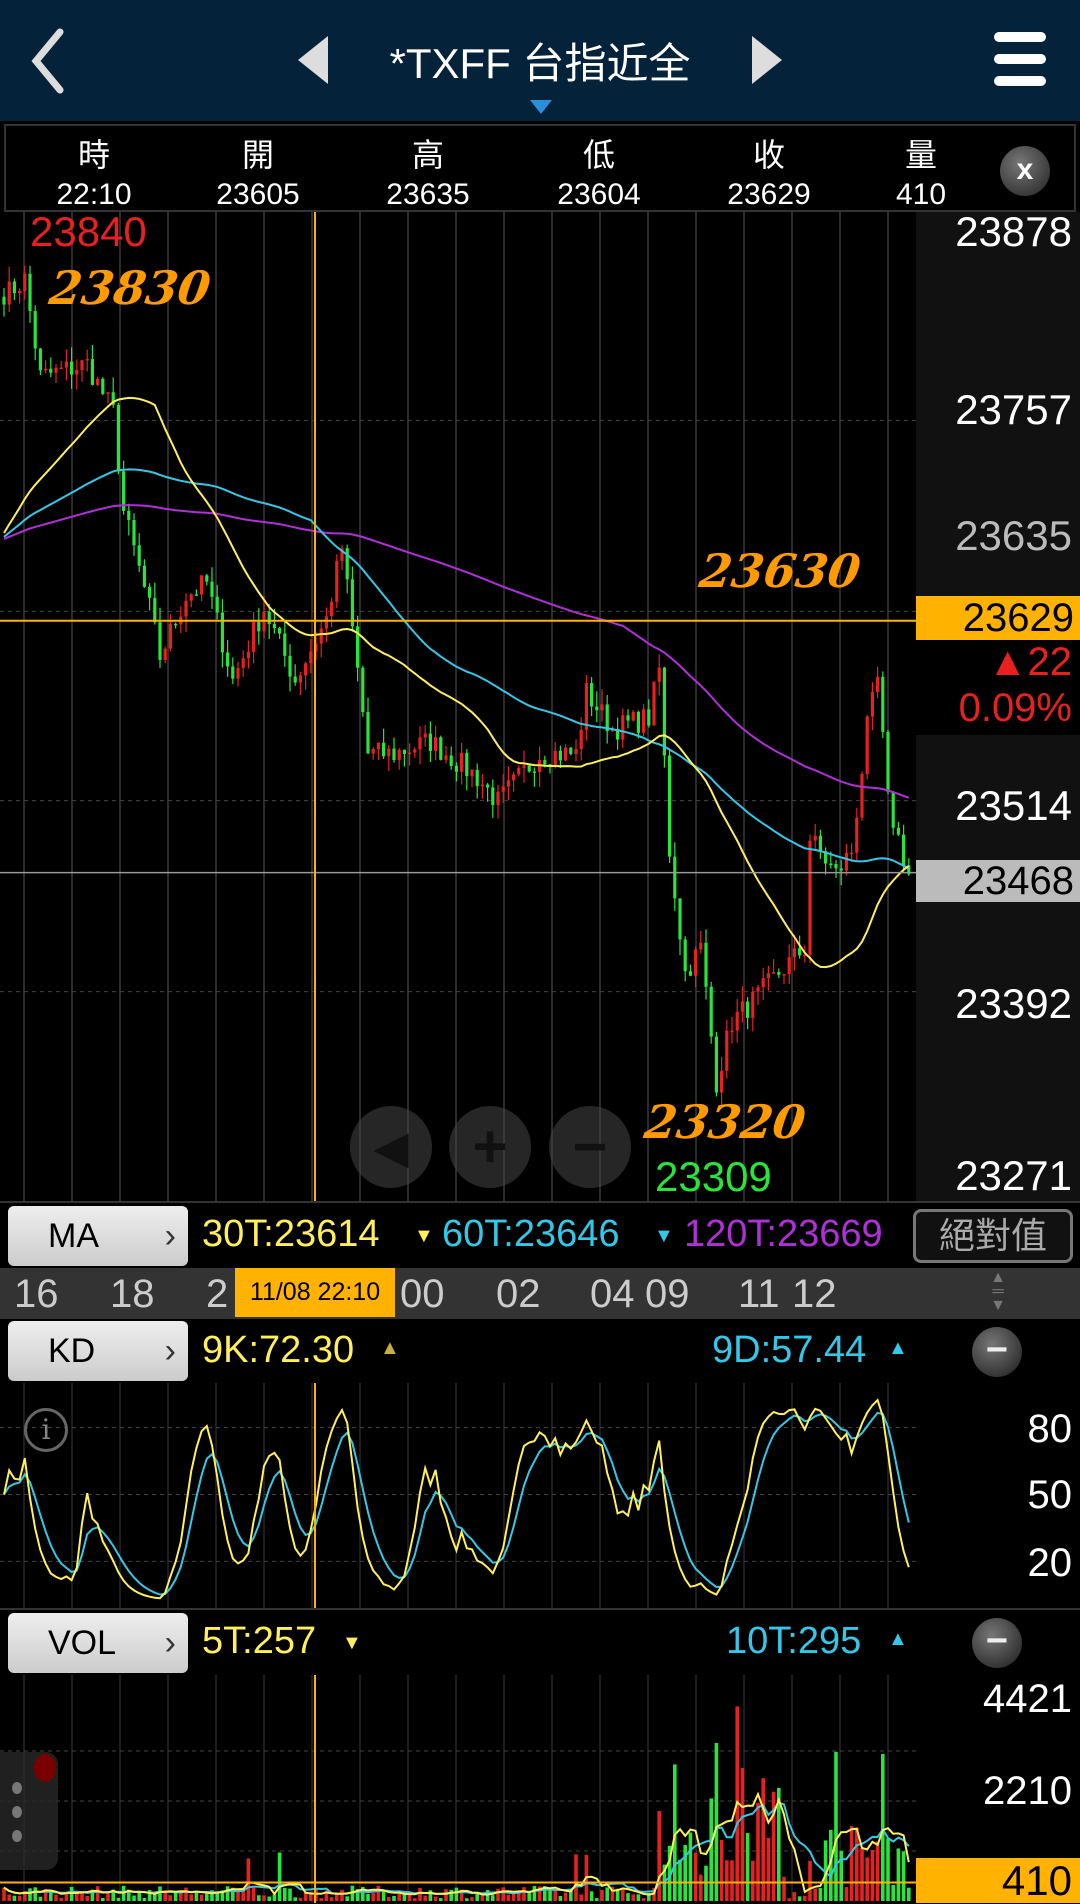 This screenshot has height=1904, width=1080. I want to click on hamburger-icon, so click(1020, 59).